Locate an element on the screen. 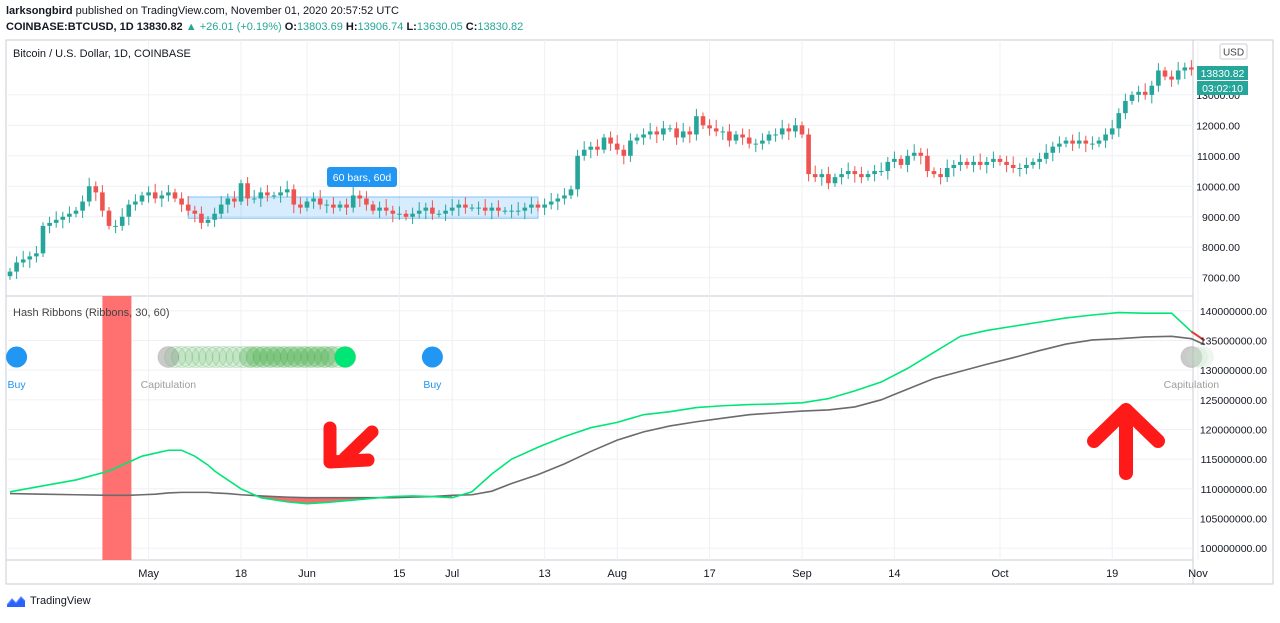 The width and height of the screenshot is (1280, 623). currency-badge-box is located at coordinates (1233, 51).